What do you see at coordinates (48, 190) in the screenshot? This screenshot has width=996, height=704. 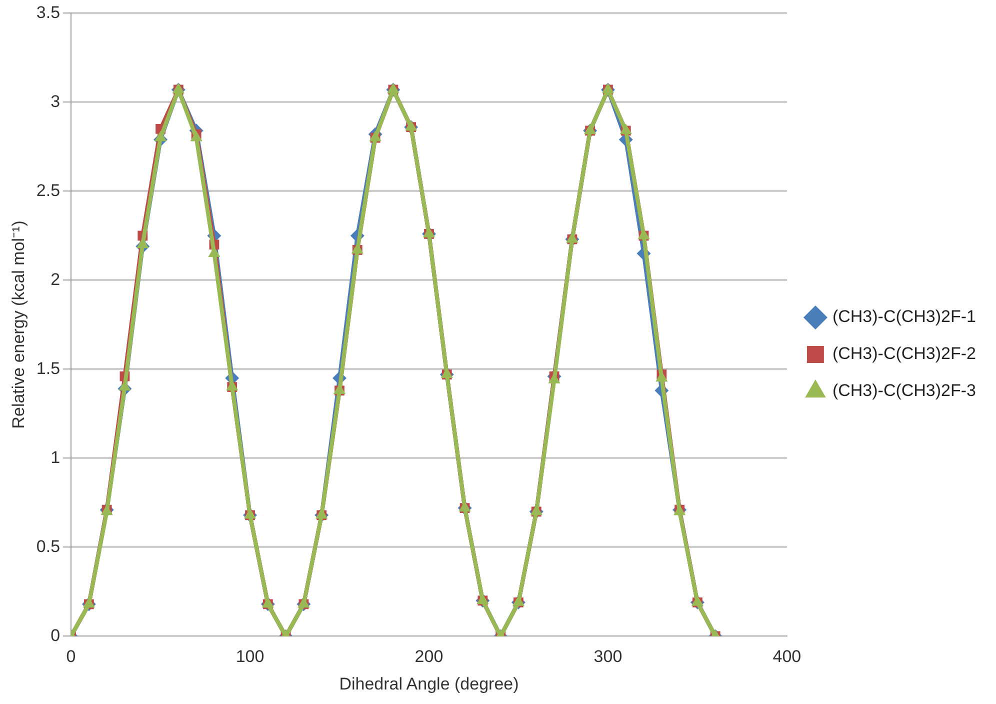 I see `y-tick-label: 2.5` at bounding box center [48, 190].